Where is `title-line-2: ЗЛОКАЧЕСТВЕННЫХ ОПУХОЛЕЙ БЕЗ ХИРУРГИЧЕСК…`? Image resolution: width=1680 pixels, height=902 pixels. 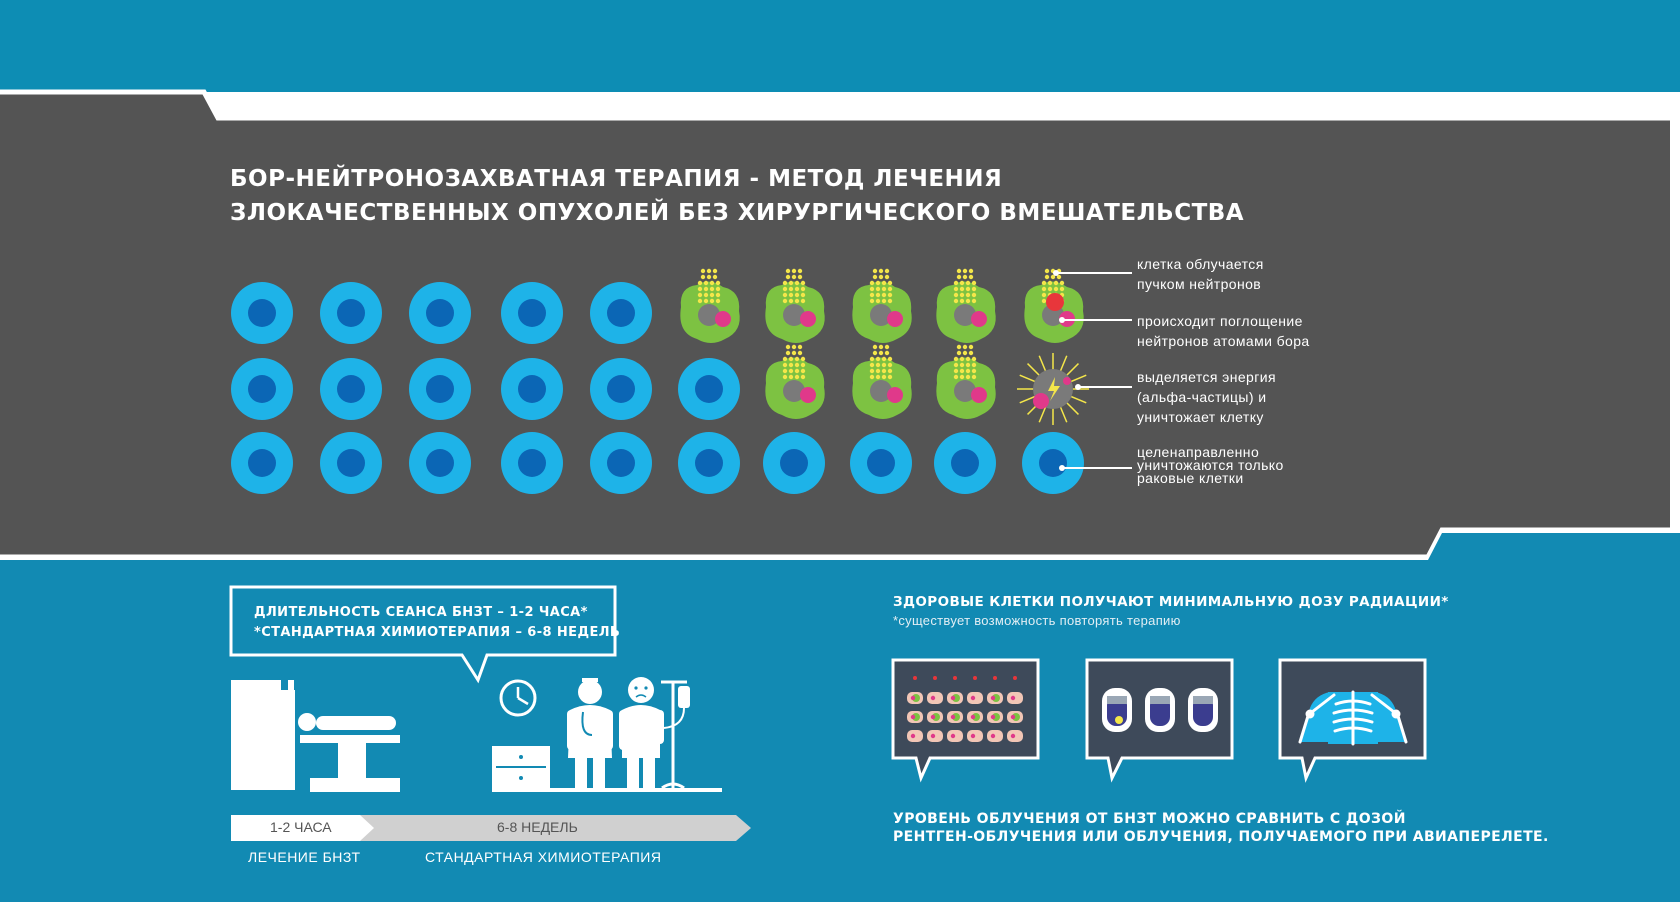 title-line-2: ЗЛОКАЧЕСТВЕННЫХ ОПУХОЛЕЙ БЕЗ ХИРУРГИЧЕСК… is located at coordinates (737, 213).